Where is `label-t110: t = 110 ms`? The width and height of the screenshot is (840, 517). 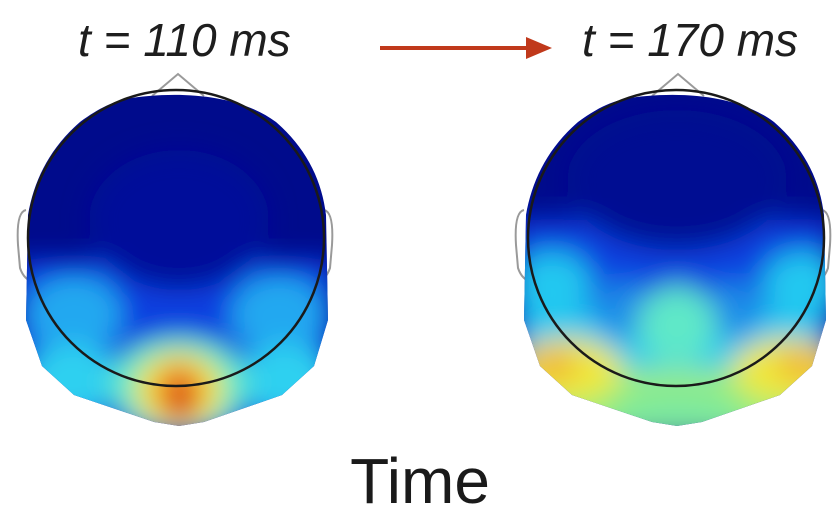 label-t110: t = 110 ms is located at coordinates (184, 40).